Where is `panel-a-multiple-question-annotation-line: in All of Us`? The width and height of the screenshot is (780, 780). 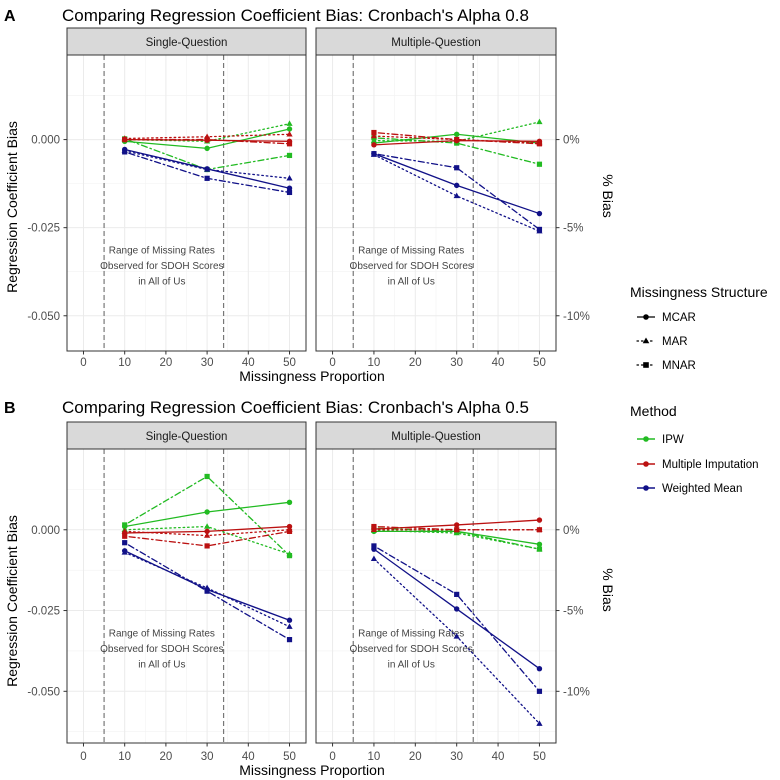
panel-a-multiple-question-annotation-line: in All of Us is located at coordinates (411, 281).